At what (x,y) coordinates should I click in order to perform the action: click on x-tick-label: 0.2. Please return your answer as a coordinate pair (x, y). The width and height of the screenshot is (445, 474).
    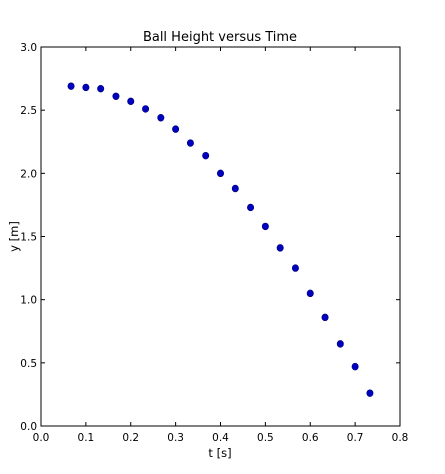
    Looking at the image, I should click on (130, 438).